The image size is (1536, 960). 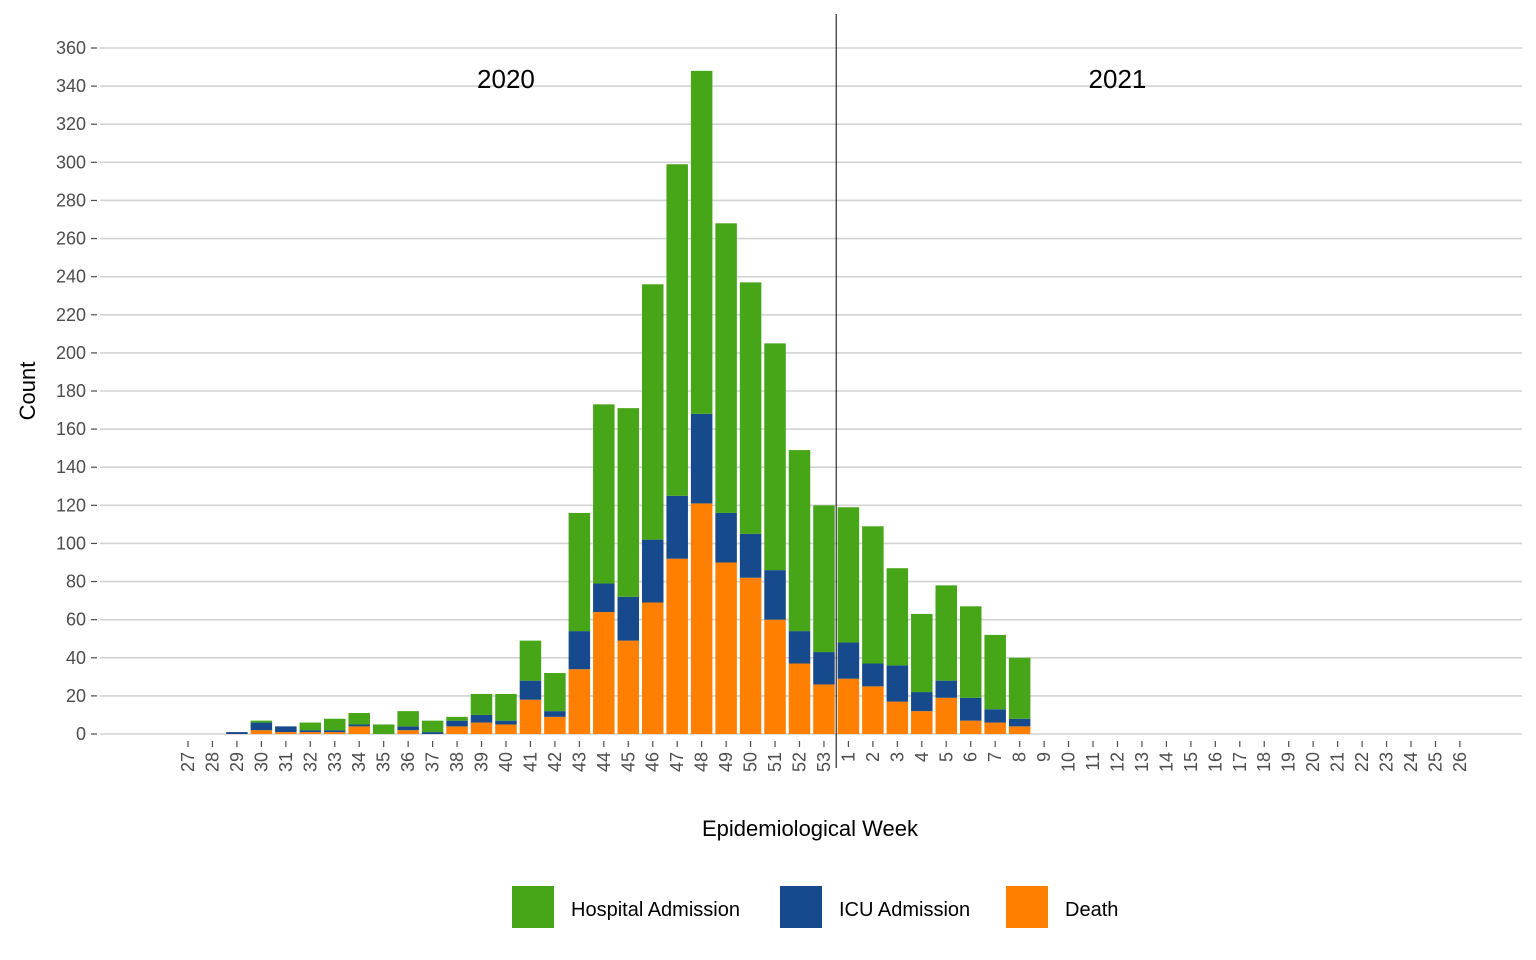 I want to click on x-tick-label: 4, so click(x=922, y=757).